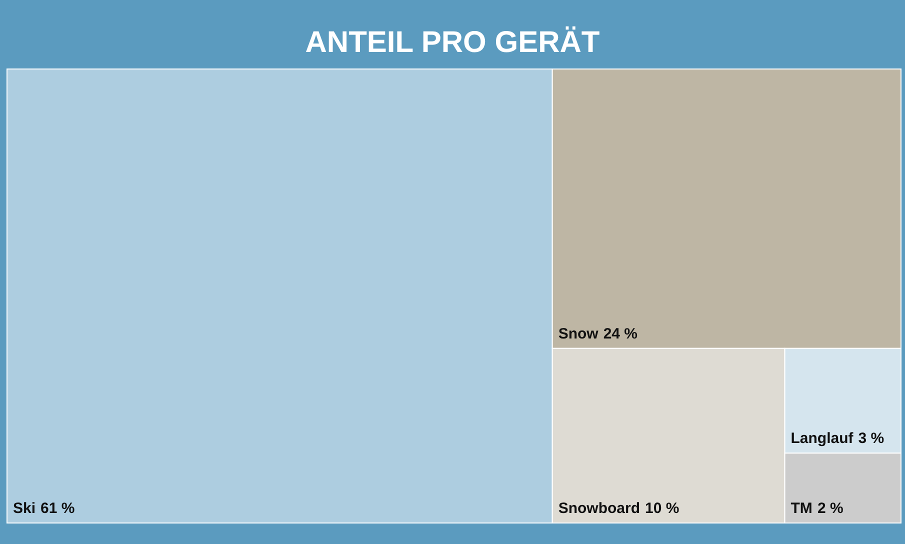 This screenshot has height=544, width=905. What do you see at coordinates (599, 508) in the screenshot?
I see `category-label: Snowboard` at bounding box center [599, 508].